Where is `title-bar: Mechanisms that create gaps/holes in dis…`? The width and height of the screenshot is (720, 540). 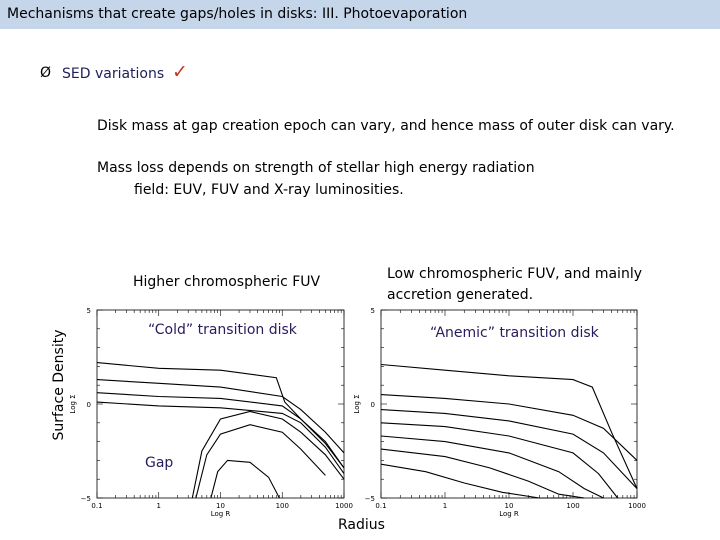
title-bar: Mechanisms that create gaps/holes in dis… is located at coordinates (360, 14).